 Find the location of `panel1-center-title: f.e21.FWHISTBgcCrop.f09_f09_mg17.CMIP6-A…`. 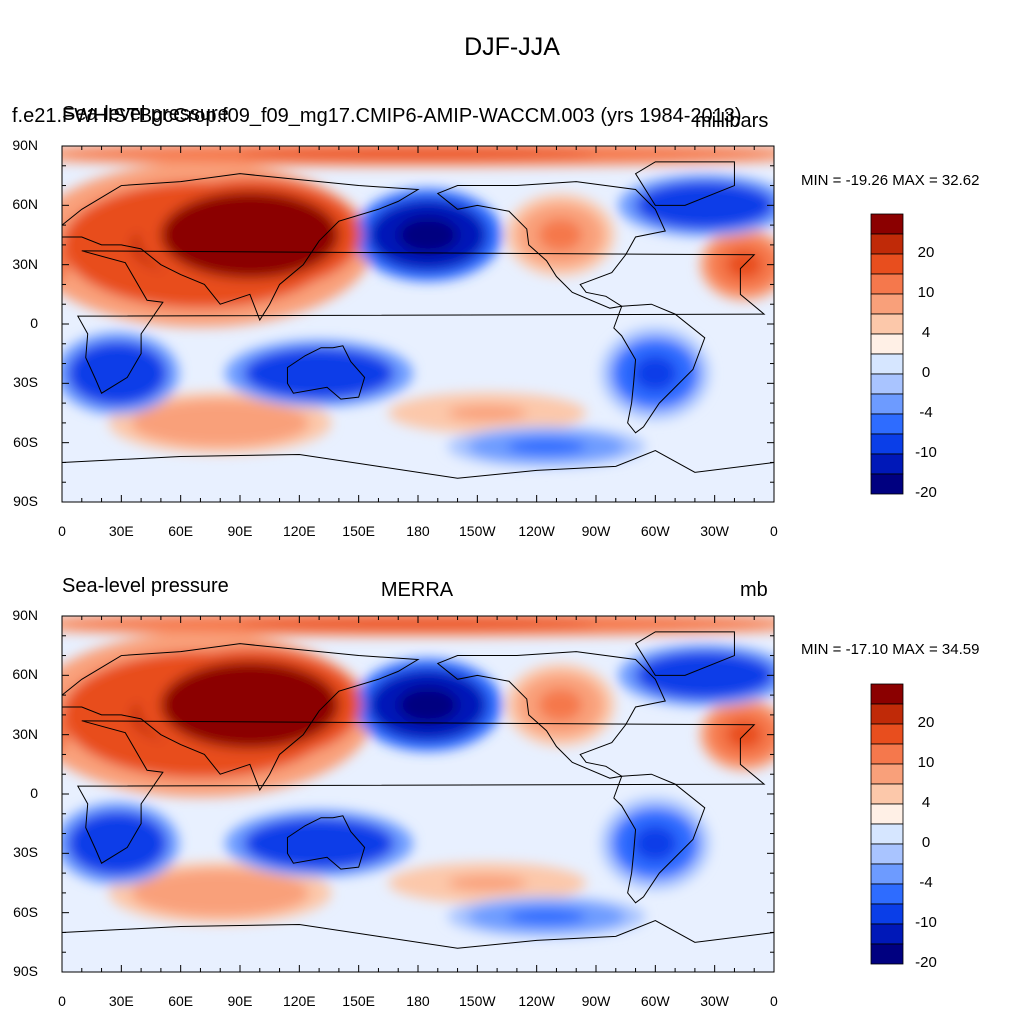

panel1-center-title: f.e21.FWHISTBgcCrop.f09_f09_mg17.CMIP6-A… is located at coordinates (377, 116).